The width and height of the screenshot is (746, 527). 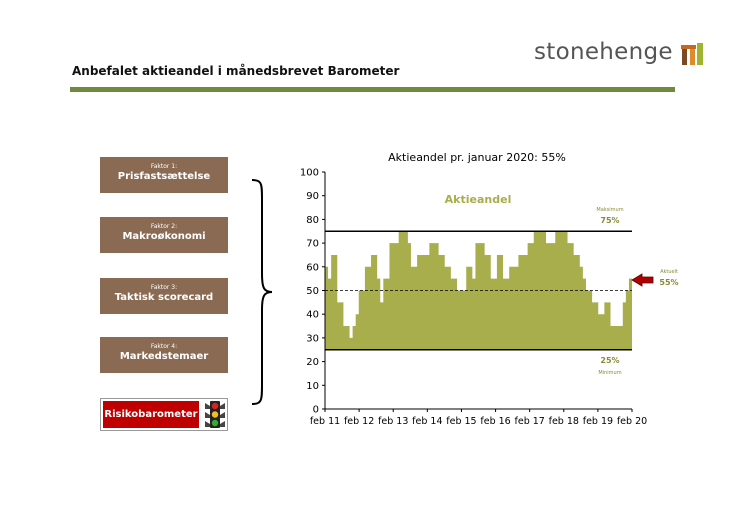 I want to click on factor-name: Markedstemaer, so click(x=164, y=356).